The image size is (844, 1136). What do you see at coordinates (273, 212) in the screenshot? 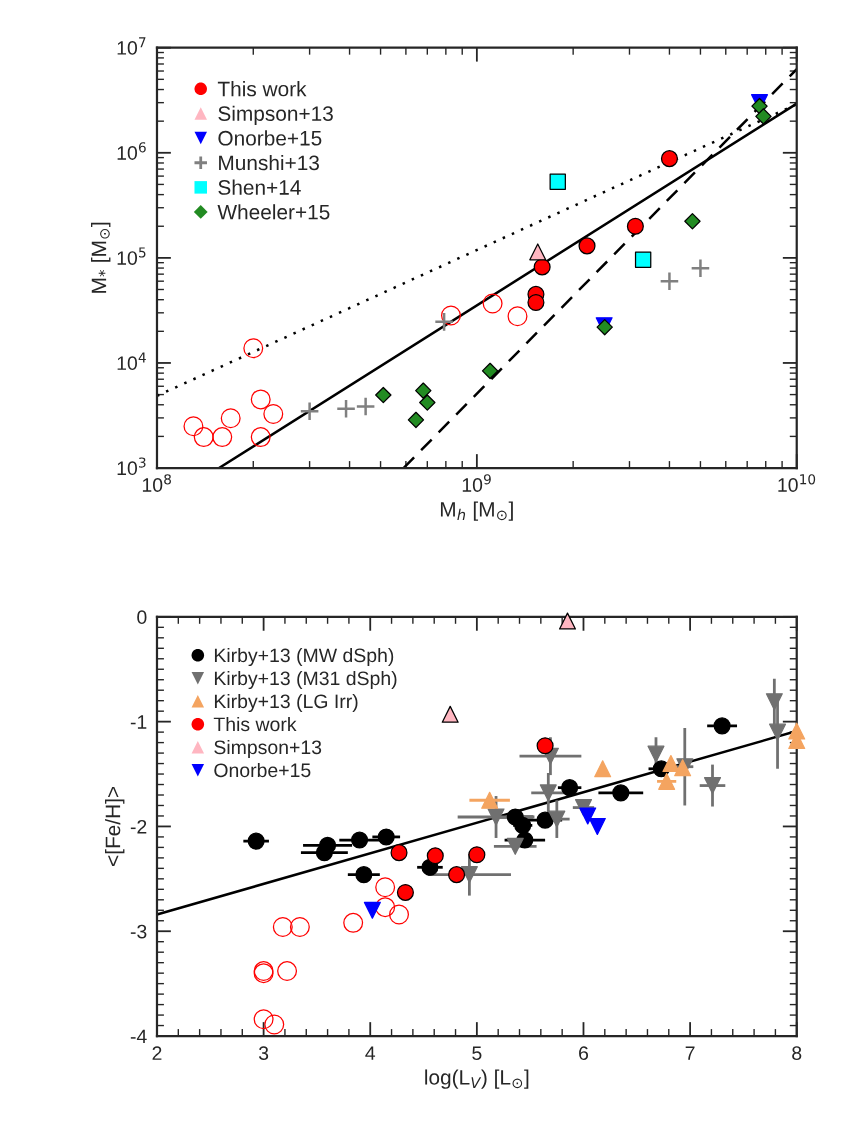
I see `legend-label: Wheeler+15` at bounding box center [273, 212].